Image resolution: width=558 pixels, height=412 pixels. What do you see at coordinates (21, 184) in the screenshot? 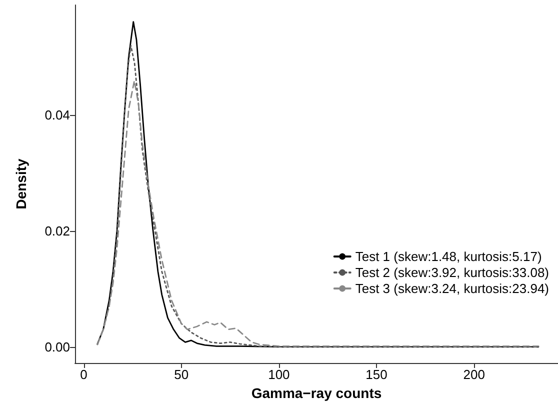
I see `y-axis-title: Density` at bounding box center [21, 184].